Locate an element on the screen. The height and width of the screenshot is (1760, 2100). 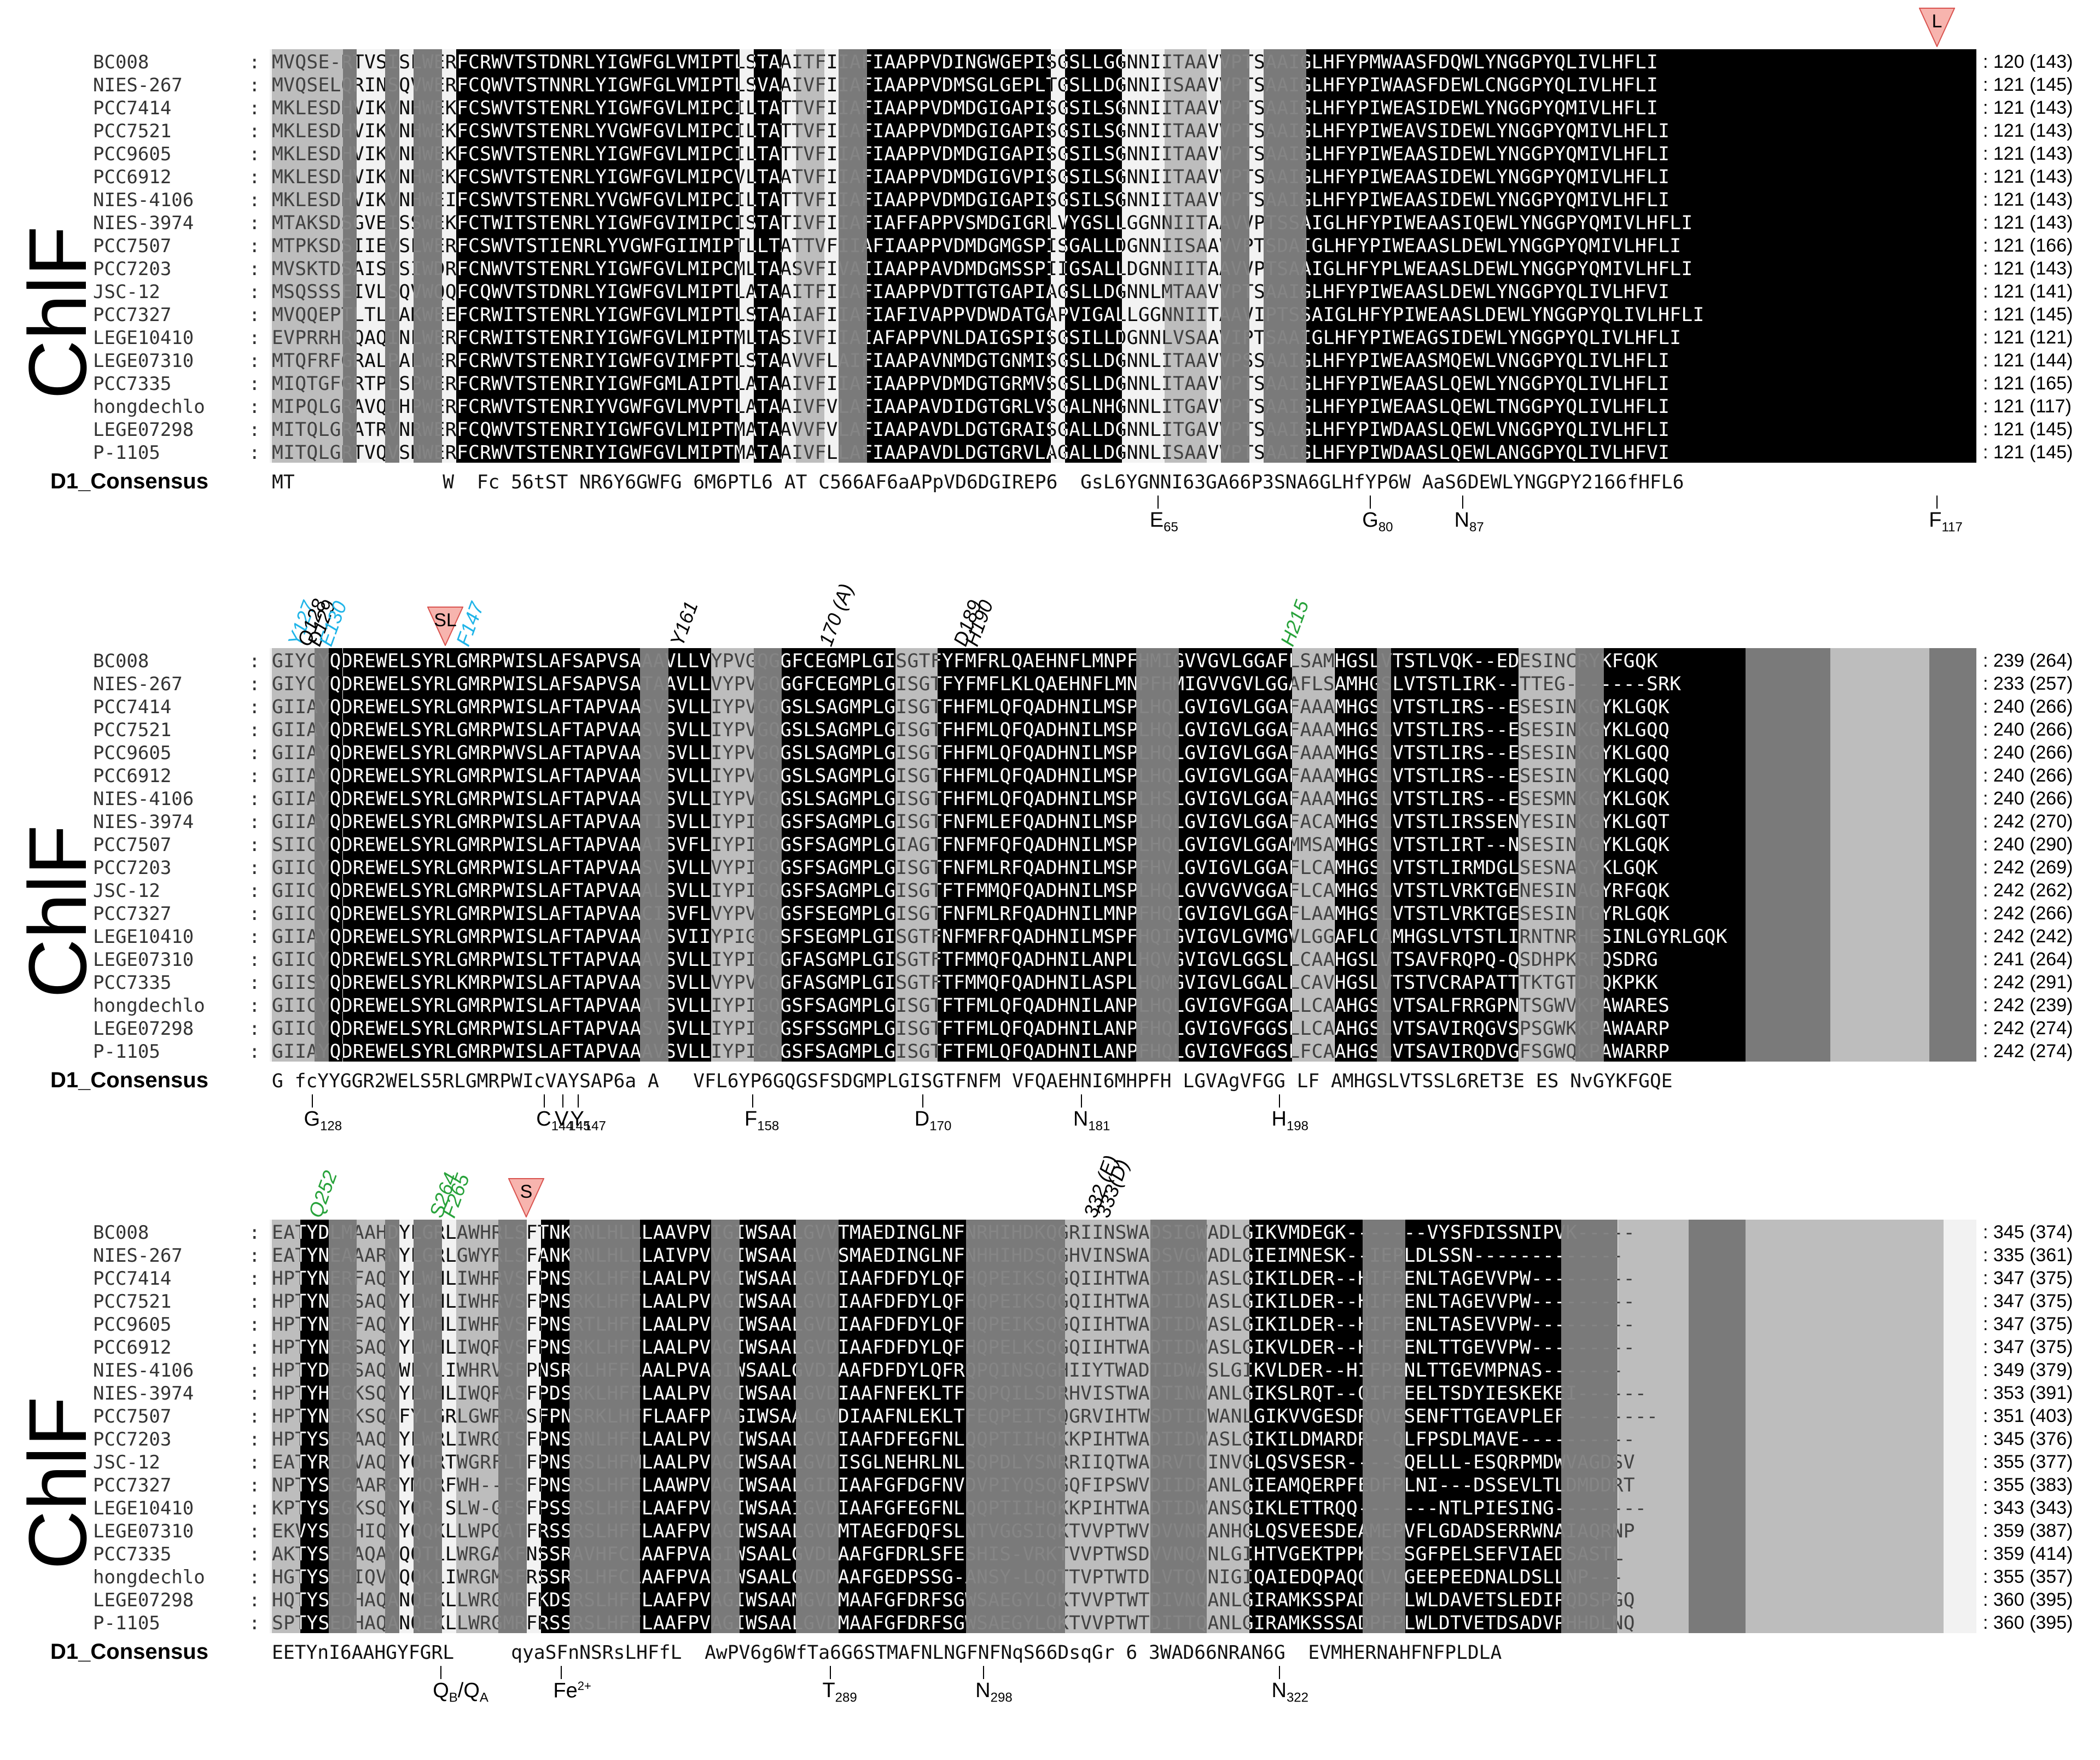
sequence-name: LEGE07310 is located at coordinates (143, 960).